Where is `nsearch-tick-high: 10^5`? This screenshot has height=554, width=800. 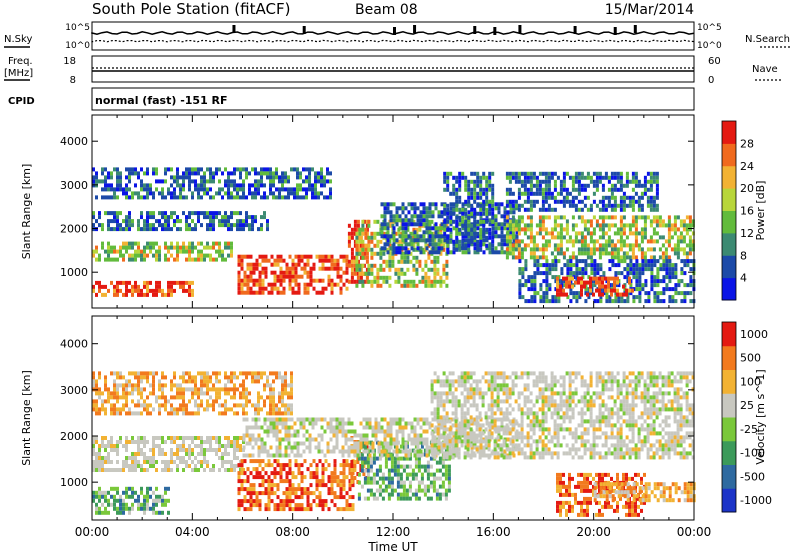
nsearch-tick-high: 10^5 is located at coordinates (709, 28).